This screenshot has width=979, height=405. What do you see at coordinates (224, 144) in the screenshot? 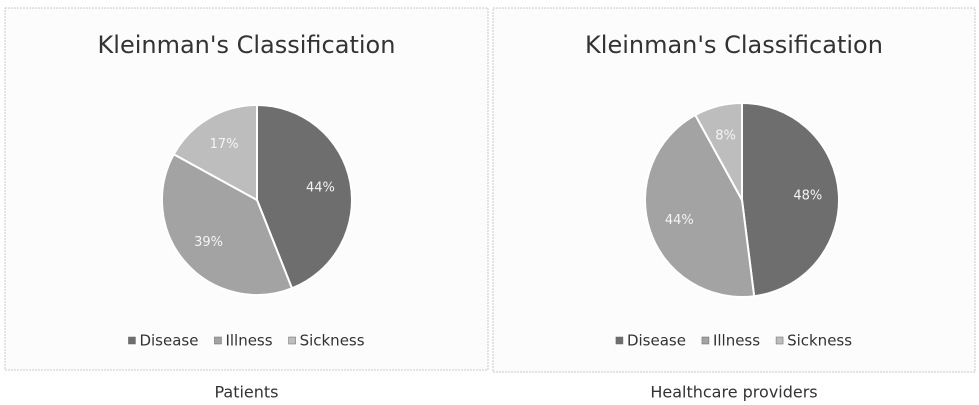
I see `data-label: 17%` at bounding box center [224, 144].